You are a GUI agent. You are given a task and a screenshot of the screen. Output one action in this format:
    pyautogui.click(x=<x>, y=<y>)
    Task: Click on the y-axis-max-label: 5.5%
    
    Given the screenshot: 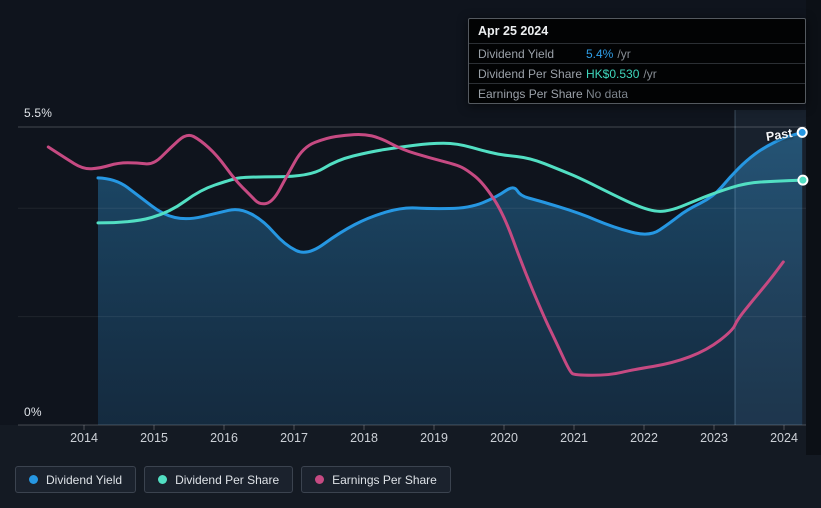 What is the action you would take?
    pyautogui.click(x=38, y=113)
    